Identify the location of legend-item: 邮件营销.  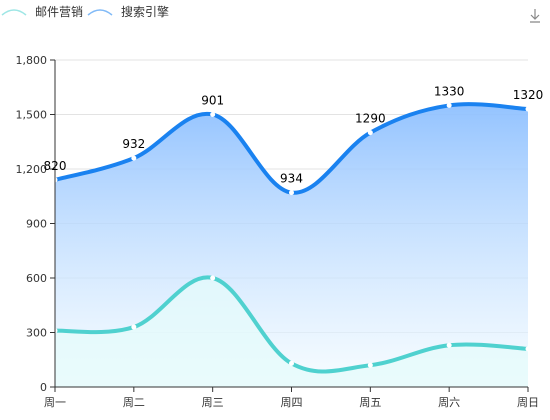
(42, 12).